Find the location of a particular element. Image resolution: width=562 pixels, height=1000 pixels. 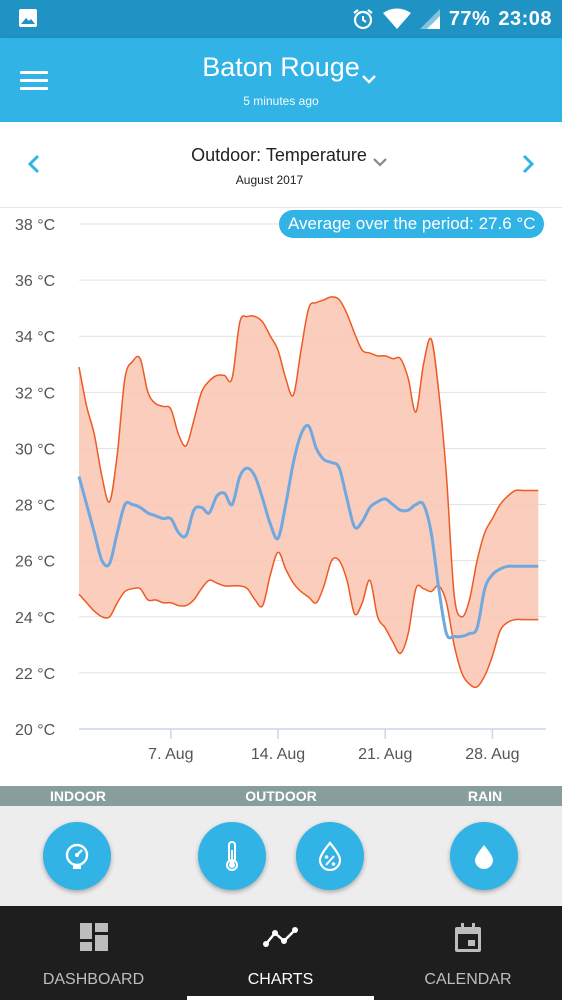

location-title: Baton Rouge is located at coordinates (281, 67).